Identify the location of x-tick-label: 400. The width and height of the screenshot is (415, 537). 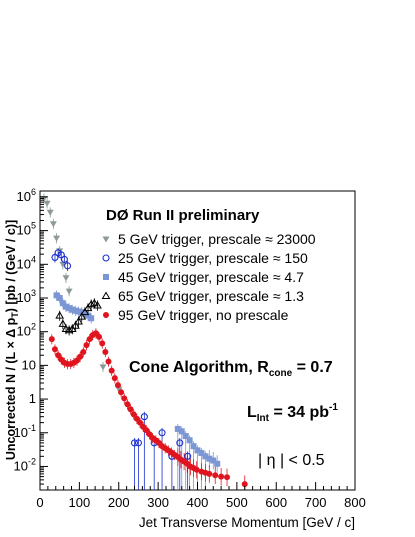
(198, 502).